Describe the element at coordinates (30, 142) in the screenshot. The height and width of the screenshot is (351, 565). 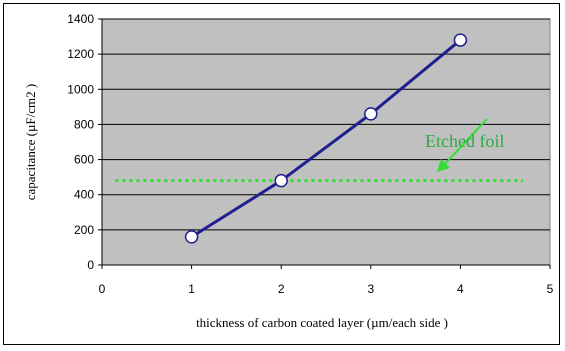
I see `y-axis-title: capacitance (µF/cm2 )` at that location.